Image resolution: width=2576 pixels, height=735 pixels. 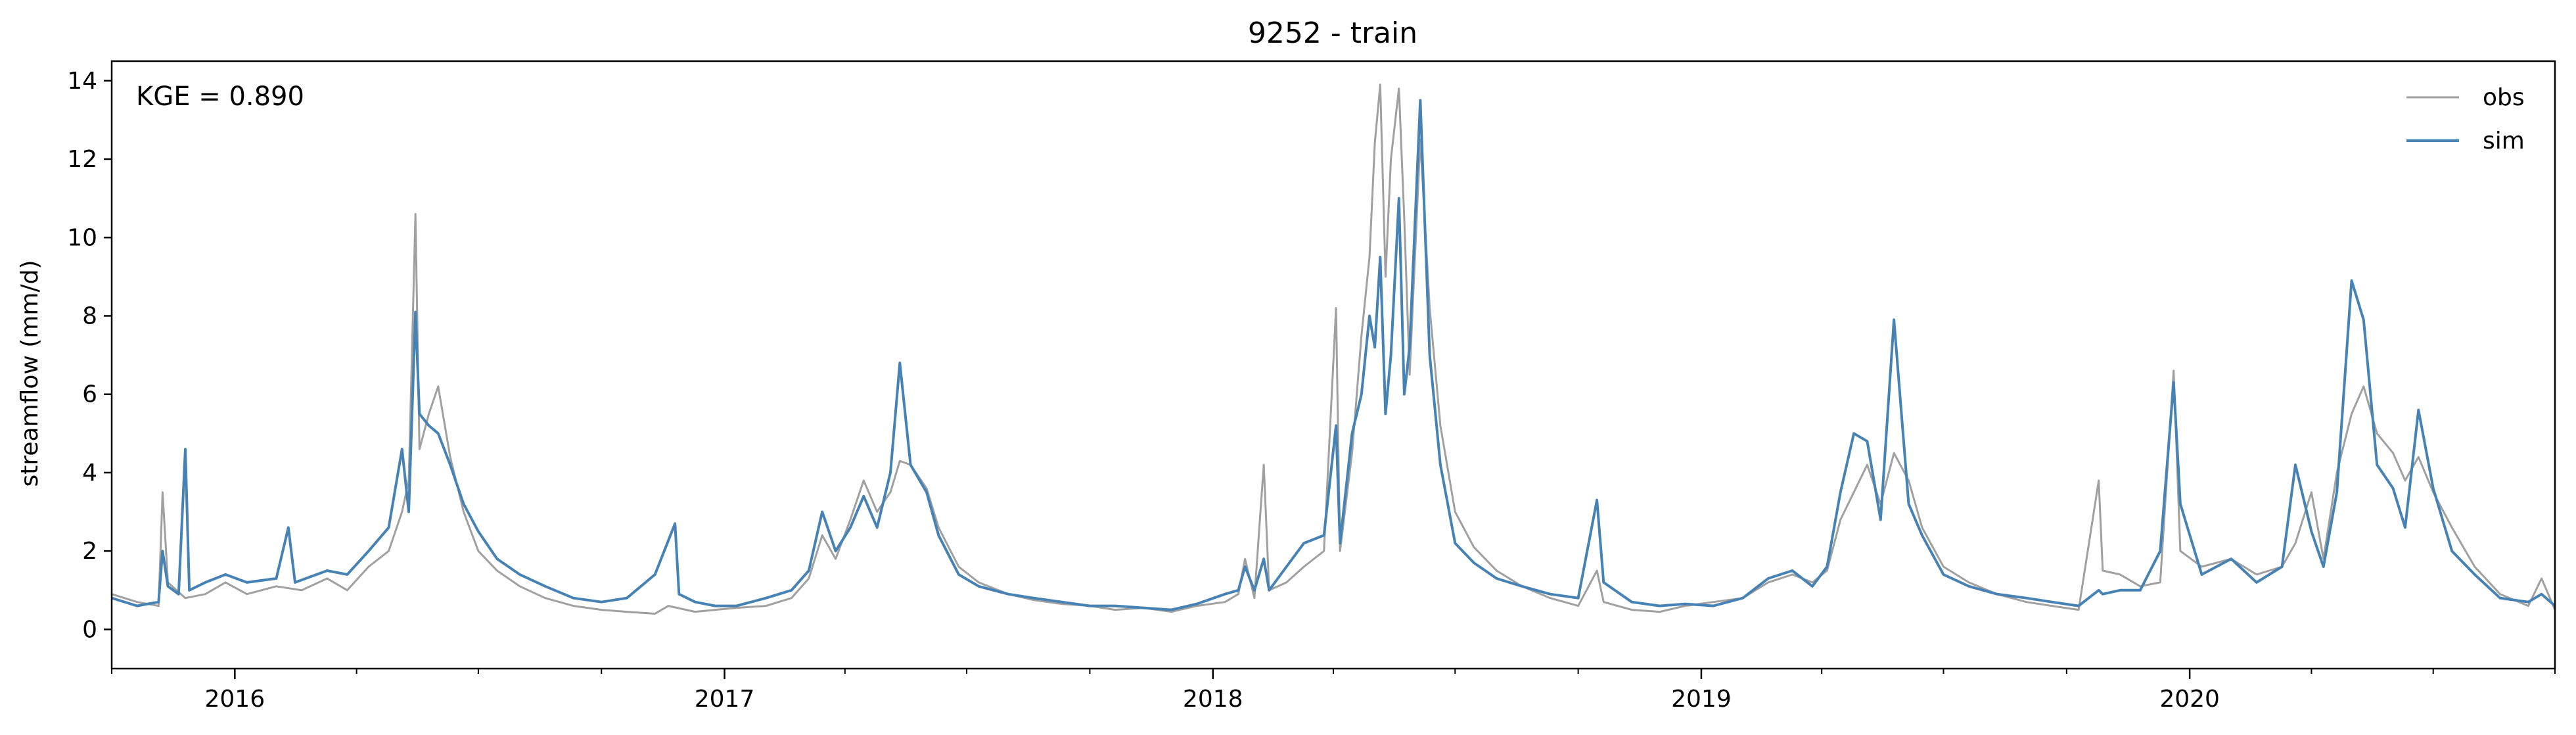 What do you see at coordinates (90, 551) in the screenshot?
I see `y-tick-label: 2` at bounding box center [90, 551].